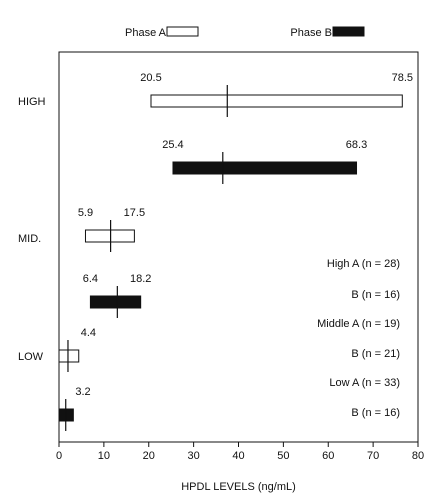  Describe the element at coordinates (82, 392) in the screenshot. I see `max-value-label: 3.2` at that location.